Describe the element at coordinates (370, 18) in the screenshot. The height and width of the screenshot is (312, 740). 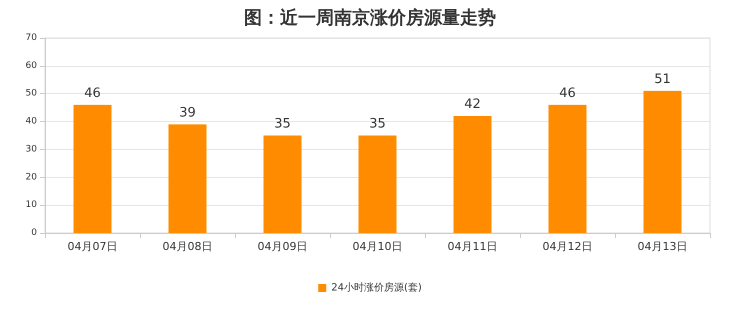
I see `chart-title: 图：近一周南京涨价房源量走势` at that location.